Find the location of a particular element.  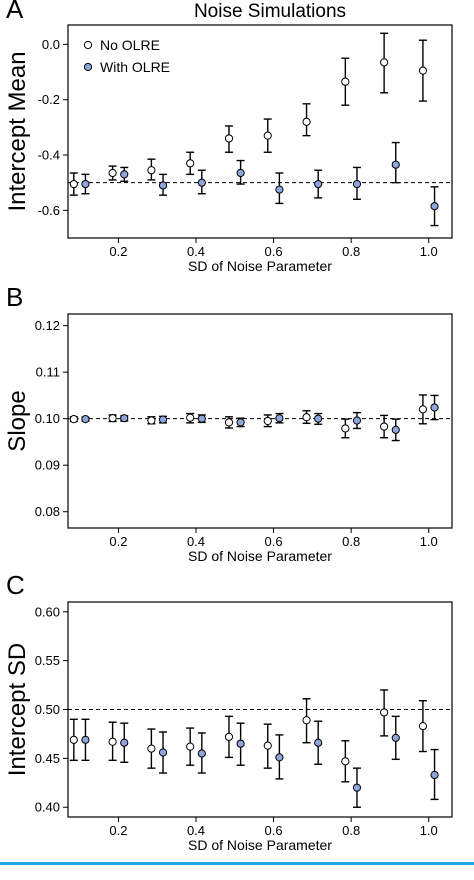

y-axis-label: Intercept SD is located at coordinates (17, 709).